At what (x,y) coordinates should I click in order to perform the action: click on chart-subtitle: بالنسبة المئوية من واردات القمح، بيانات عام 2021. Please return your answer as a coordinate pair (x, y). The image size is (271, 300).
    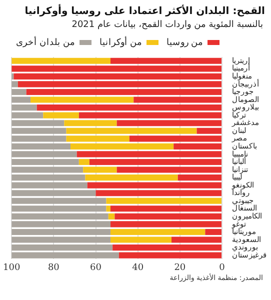
    Looking at the image, I should click on (167, 24).